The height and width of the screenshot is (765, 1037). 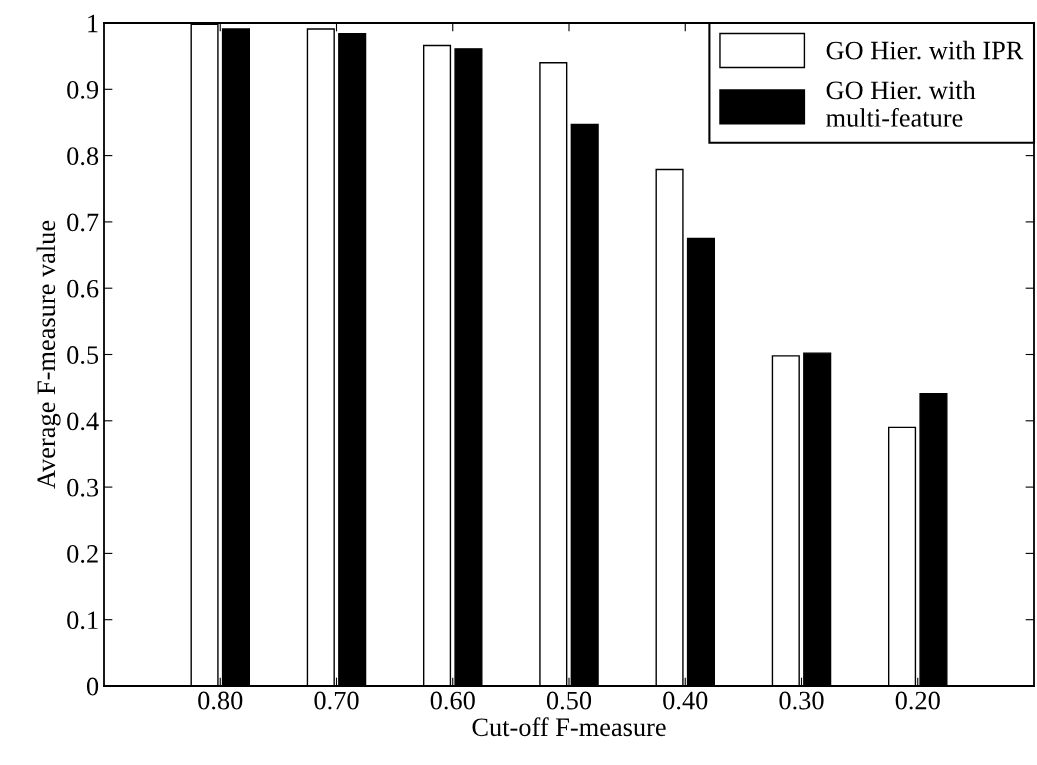 I want to click on y-tick-label: 0.4, so click(x=83, y=421).